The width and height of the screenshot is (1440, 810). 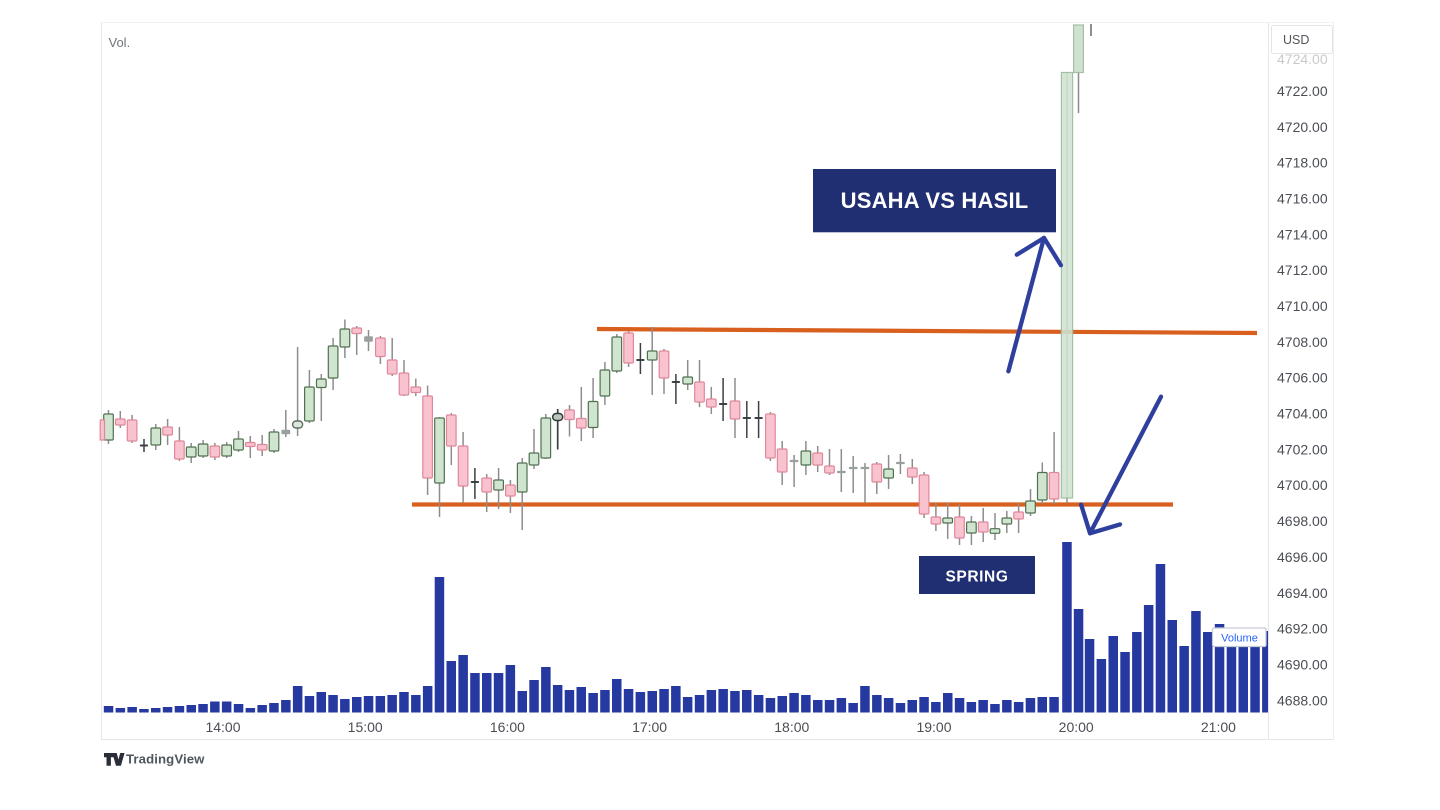 I want to click on svg-text: 14:00, so click(x=222, y=727).